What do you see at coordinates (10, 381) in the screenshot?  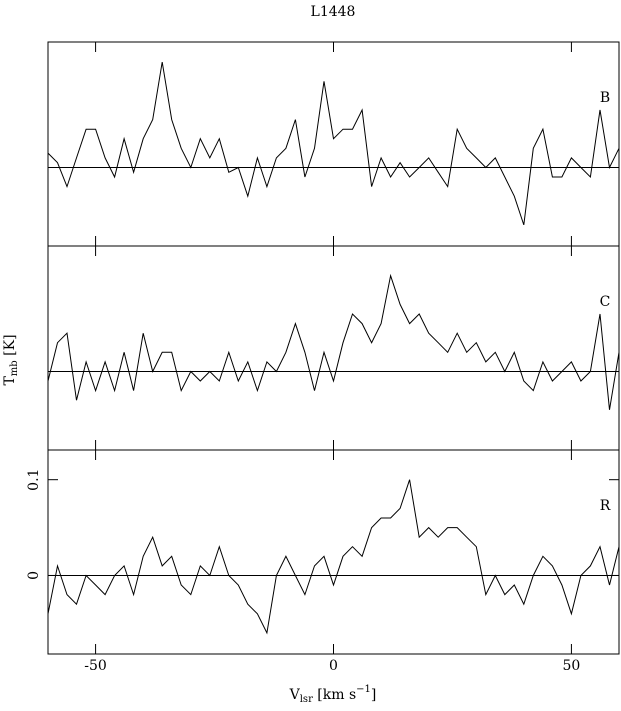 I see `y-label-main: T` at bounding box center [10, 381].